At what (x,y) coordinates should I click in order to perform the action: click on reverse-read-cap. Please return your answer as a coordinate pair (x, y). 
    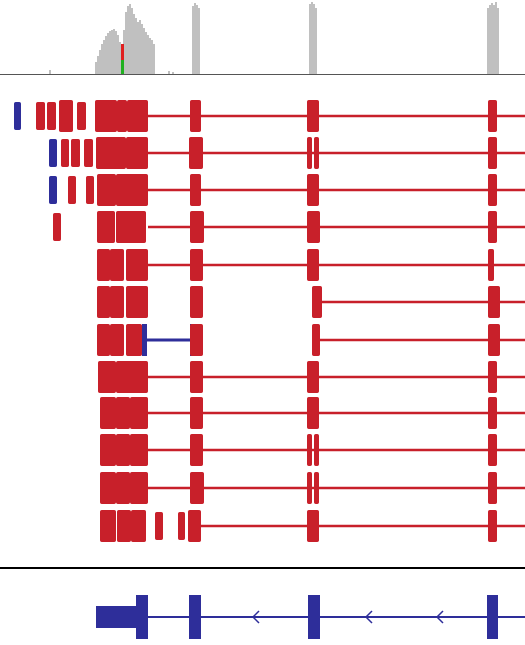
    Looking at the image, I should click on (144, 340).